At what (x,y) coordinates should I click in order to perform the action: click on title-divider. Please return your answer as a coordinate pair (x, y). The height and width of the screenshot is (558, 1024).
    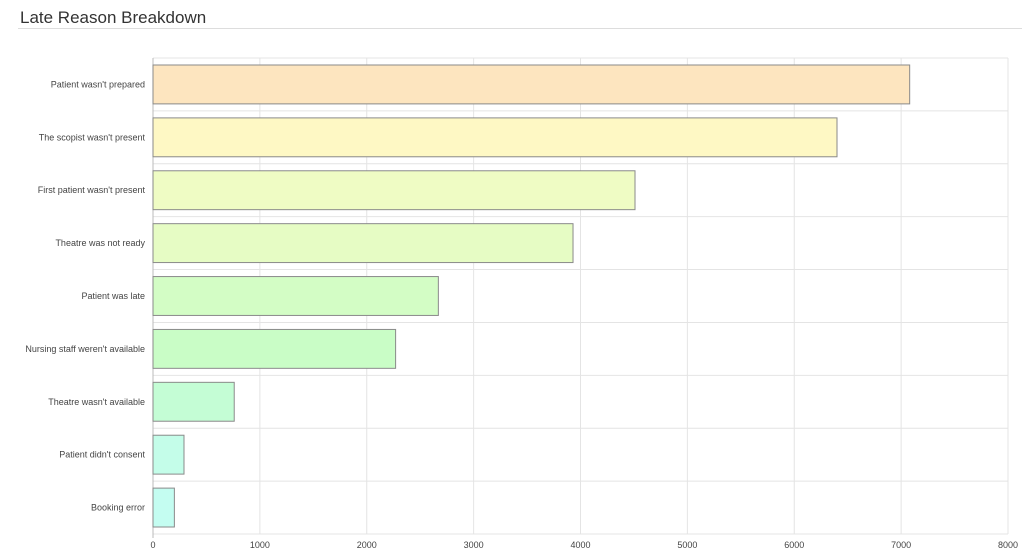
    Looking at the image, I should click on (520, 28).